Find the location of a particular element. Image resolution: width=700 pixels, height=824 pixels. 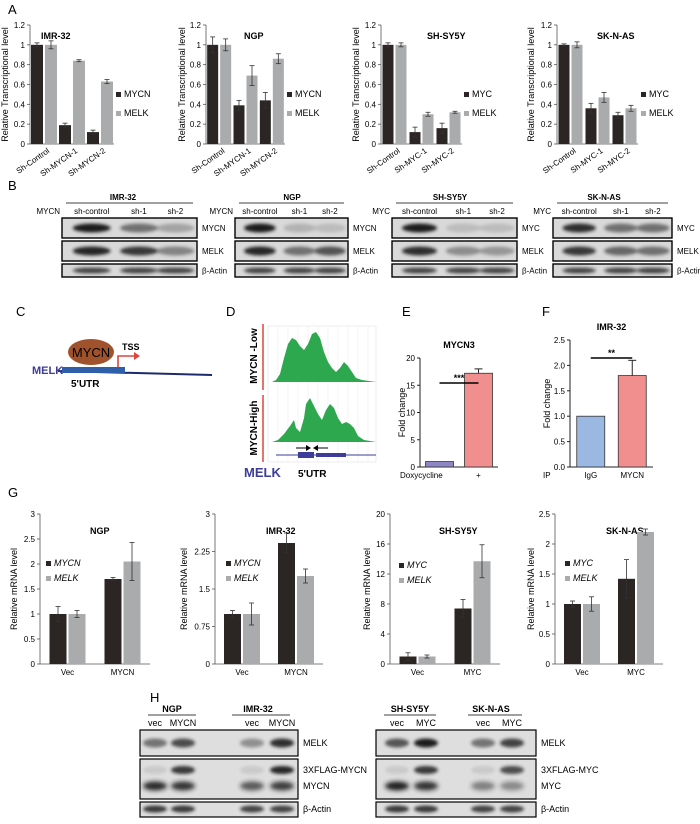

blot-strip is located at coordinates (219, 779).